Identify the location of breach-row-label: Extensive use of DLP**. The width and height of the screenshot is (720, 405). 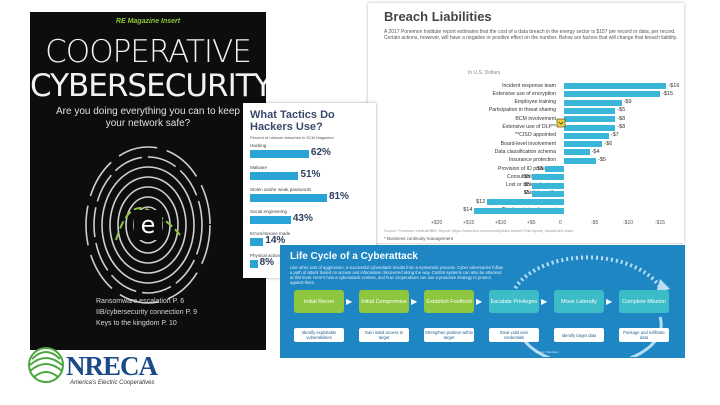
(529, 127).